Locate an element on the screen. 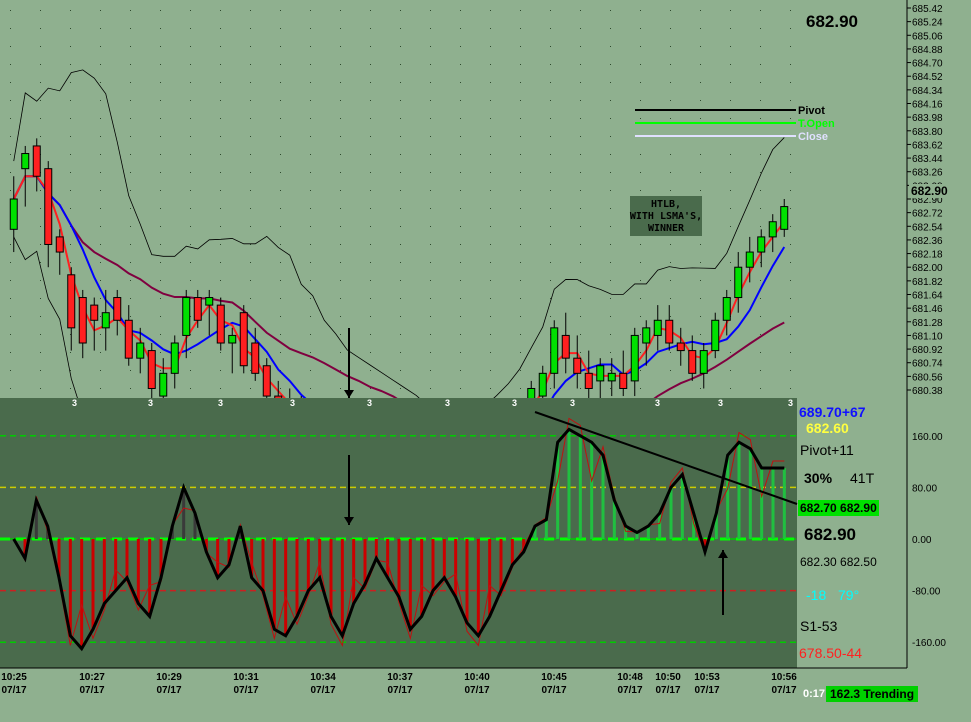 The width and height of the screenshot is (971, 722). legend-label: Pivot is located at coordinates (811, 111).